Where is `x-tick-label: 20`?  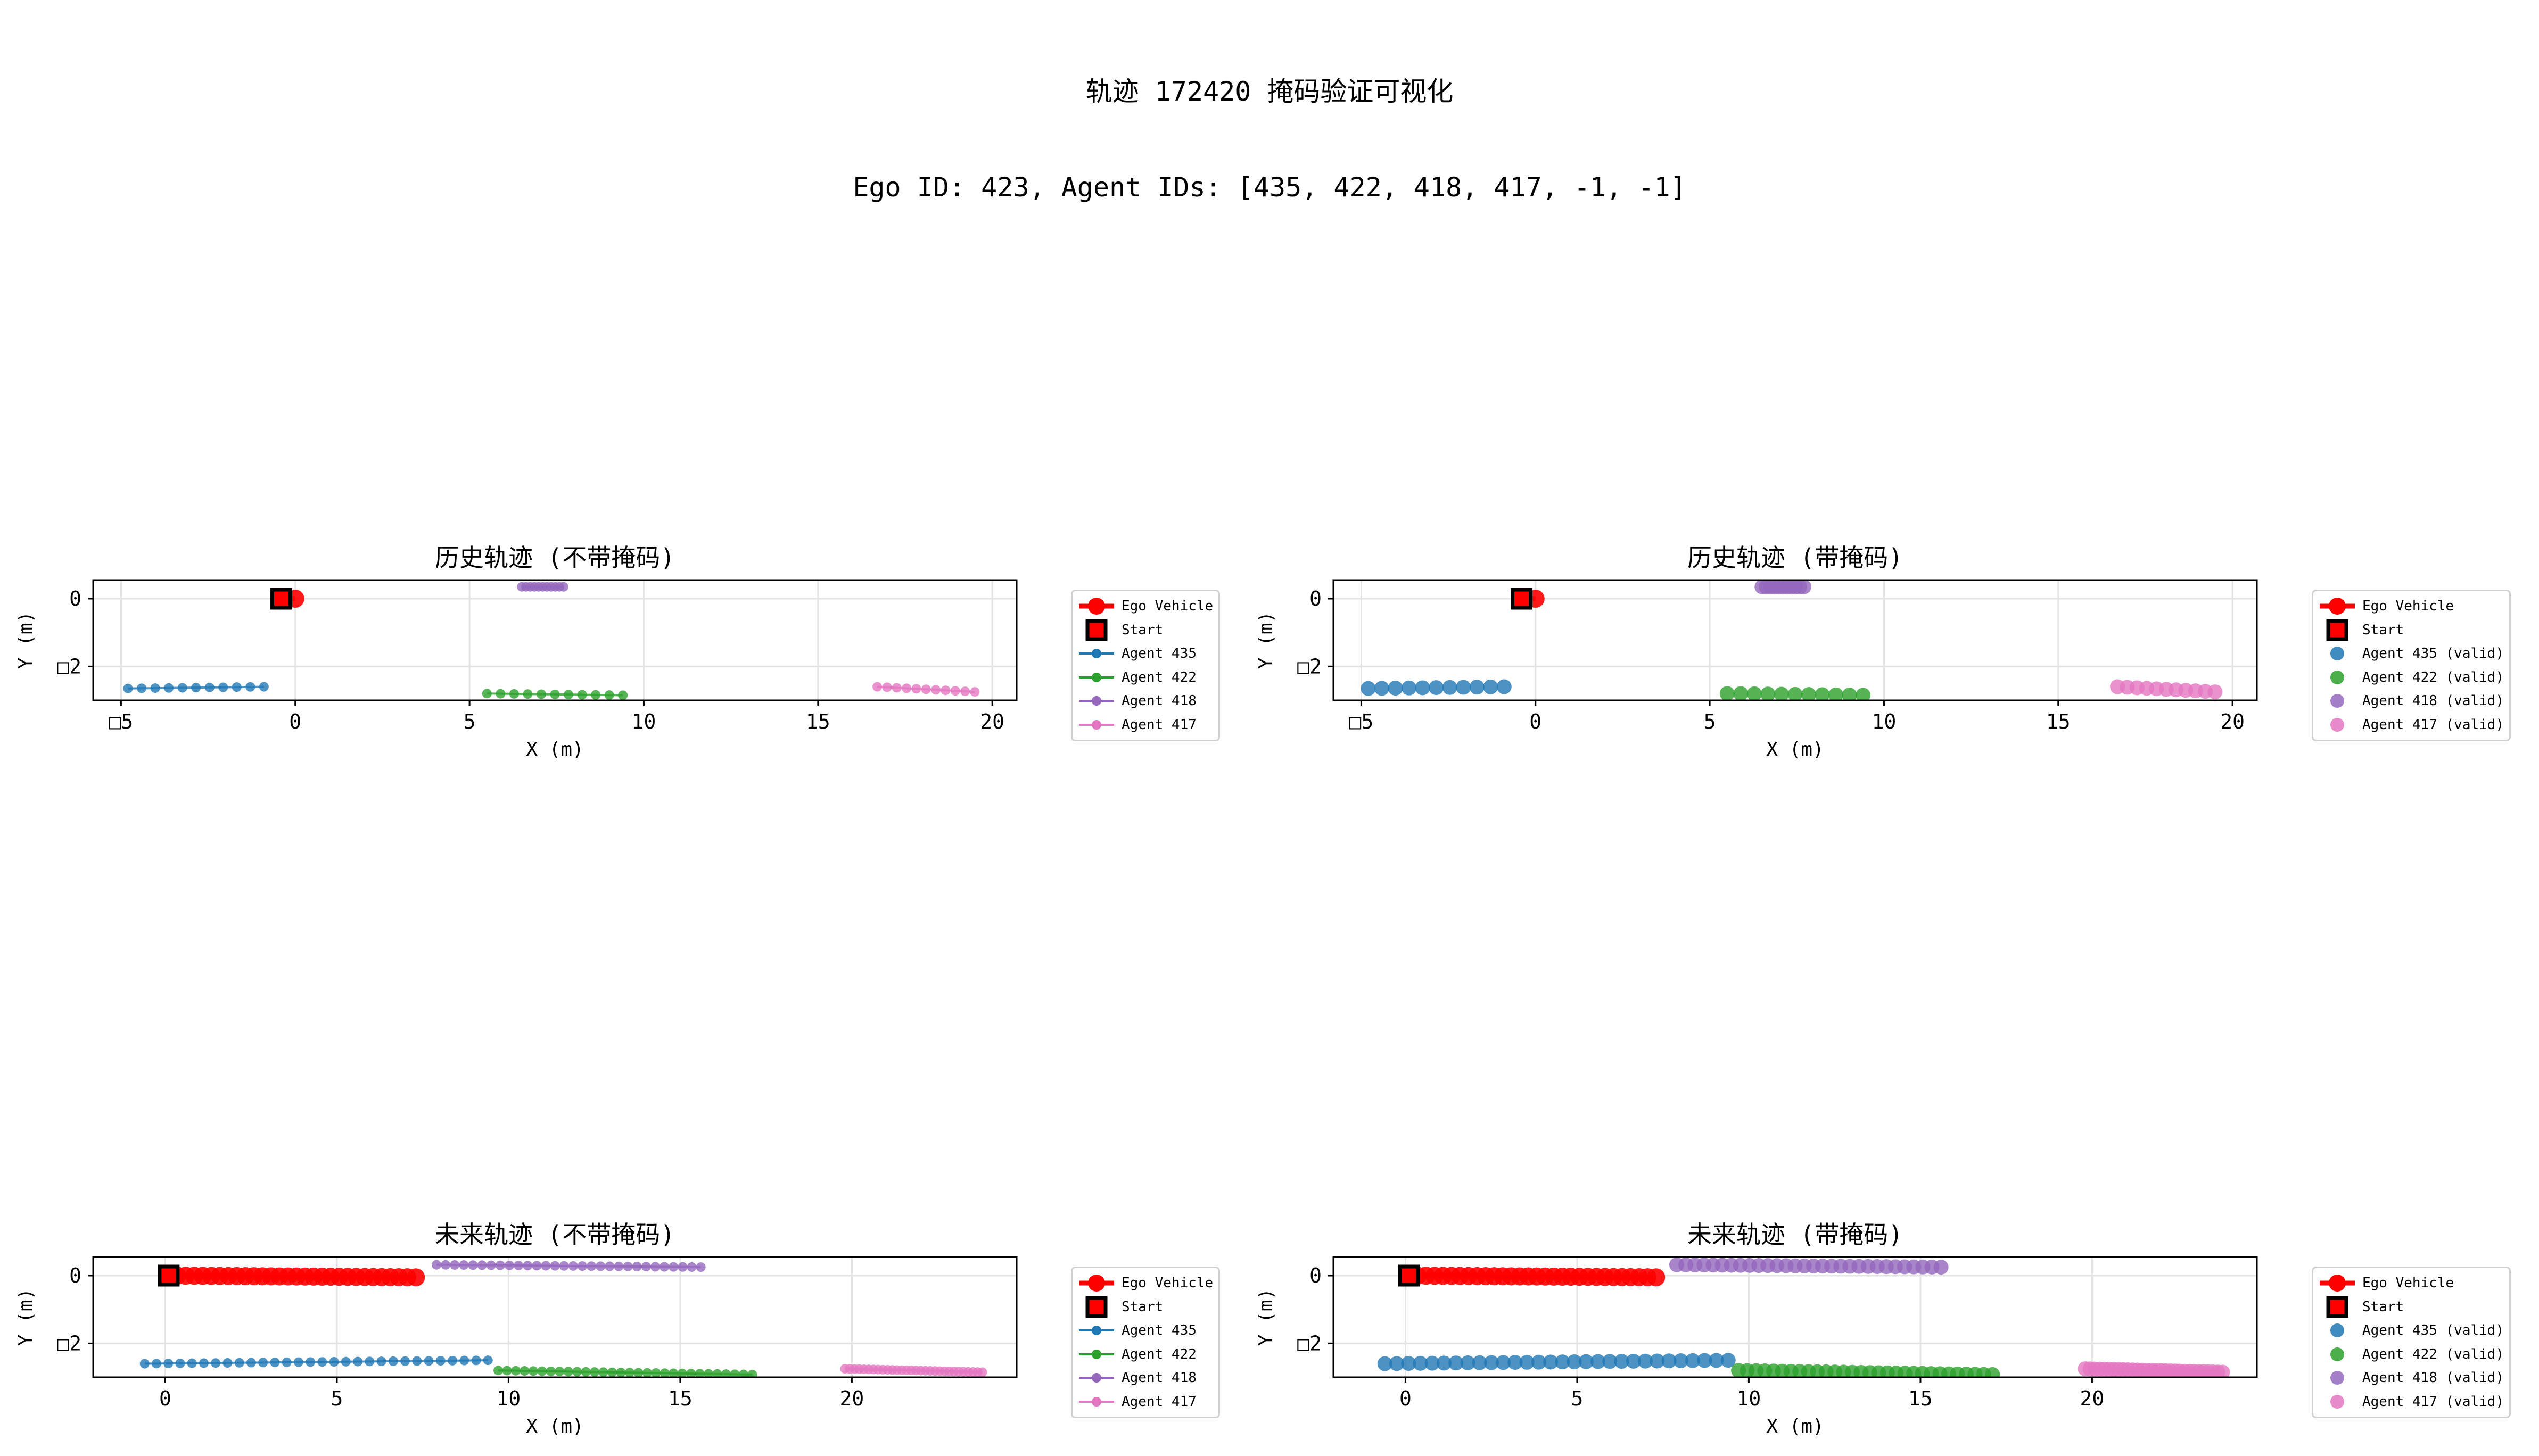 x-tick-label: 20 is located at coordinates (2092, 1398).